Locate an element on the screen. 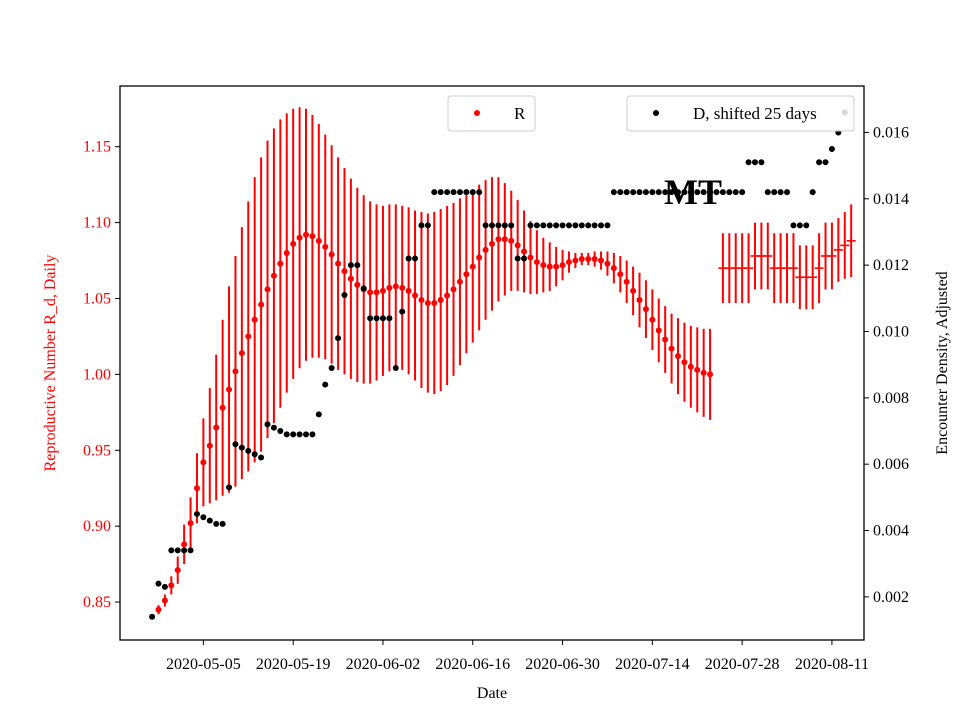 This screenshot has width=960, height=720. left-tick-label: 1.00 is located at coordinates (97, 374).